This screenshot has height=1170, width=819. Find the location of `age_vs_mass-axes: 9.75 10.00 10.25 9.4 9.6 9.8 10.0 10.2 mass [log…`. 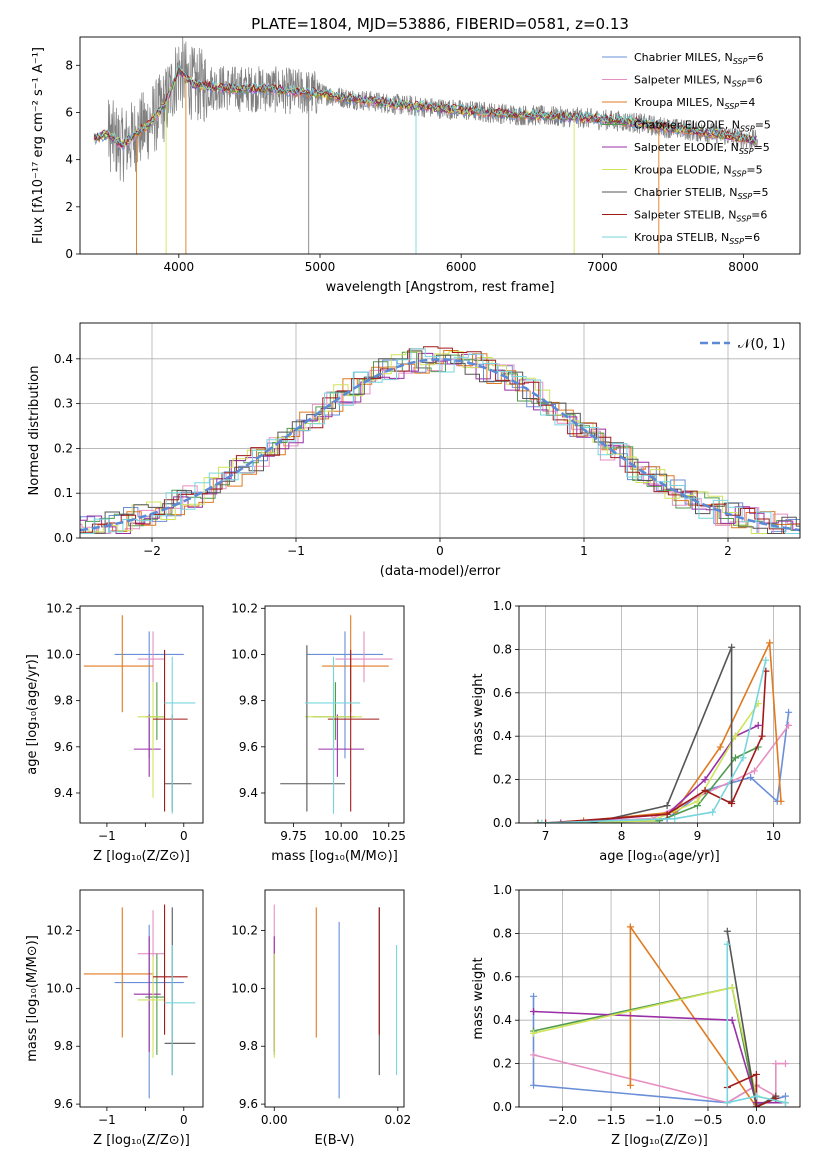

age_vs_mass-axes: 9.75 10.00 10.25 9.4 9.6 9.8 10.0 10.2 mass [log… is located at coordinates (318, 732).